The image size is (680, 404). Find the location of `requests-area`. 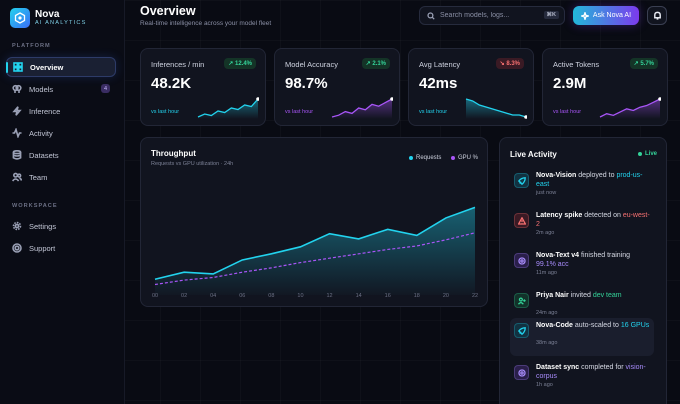

requests-area is located at coordinates (315, 251).